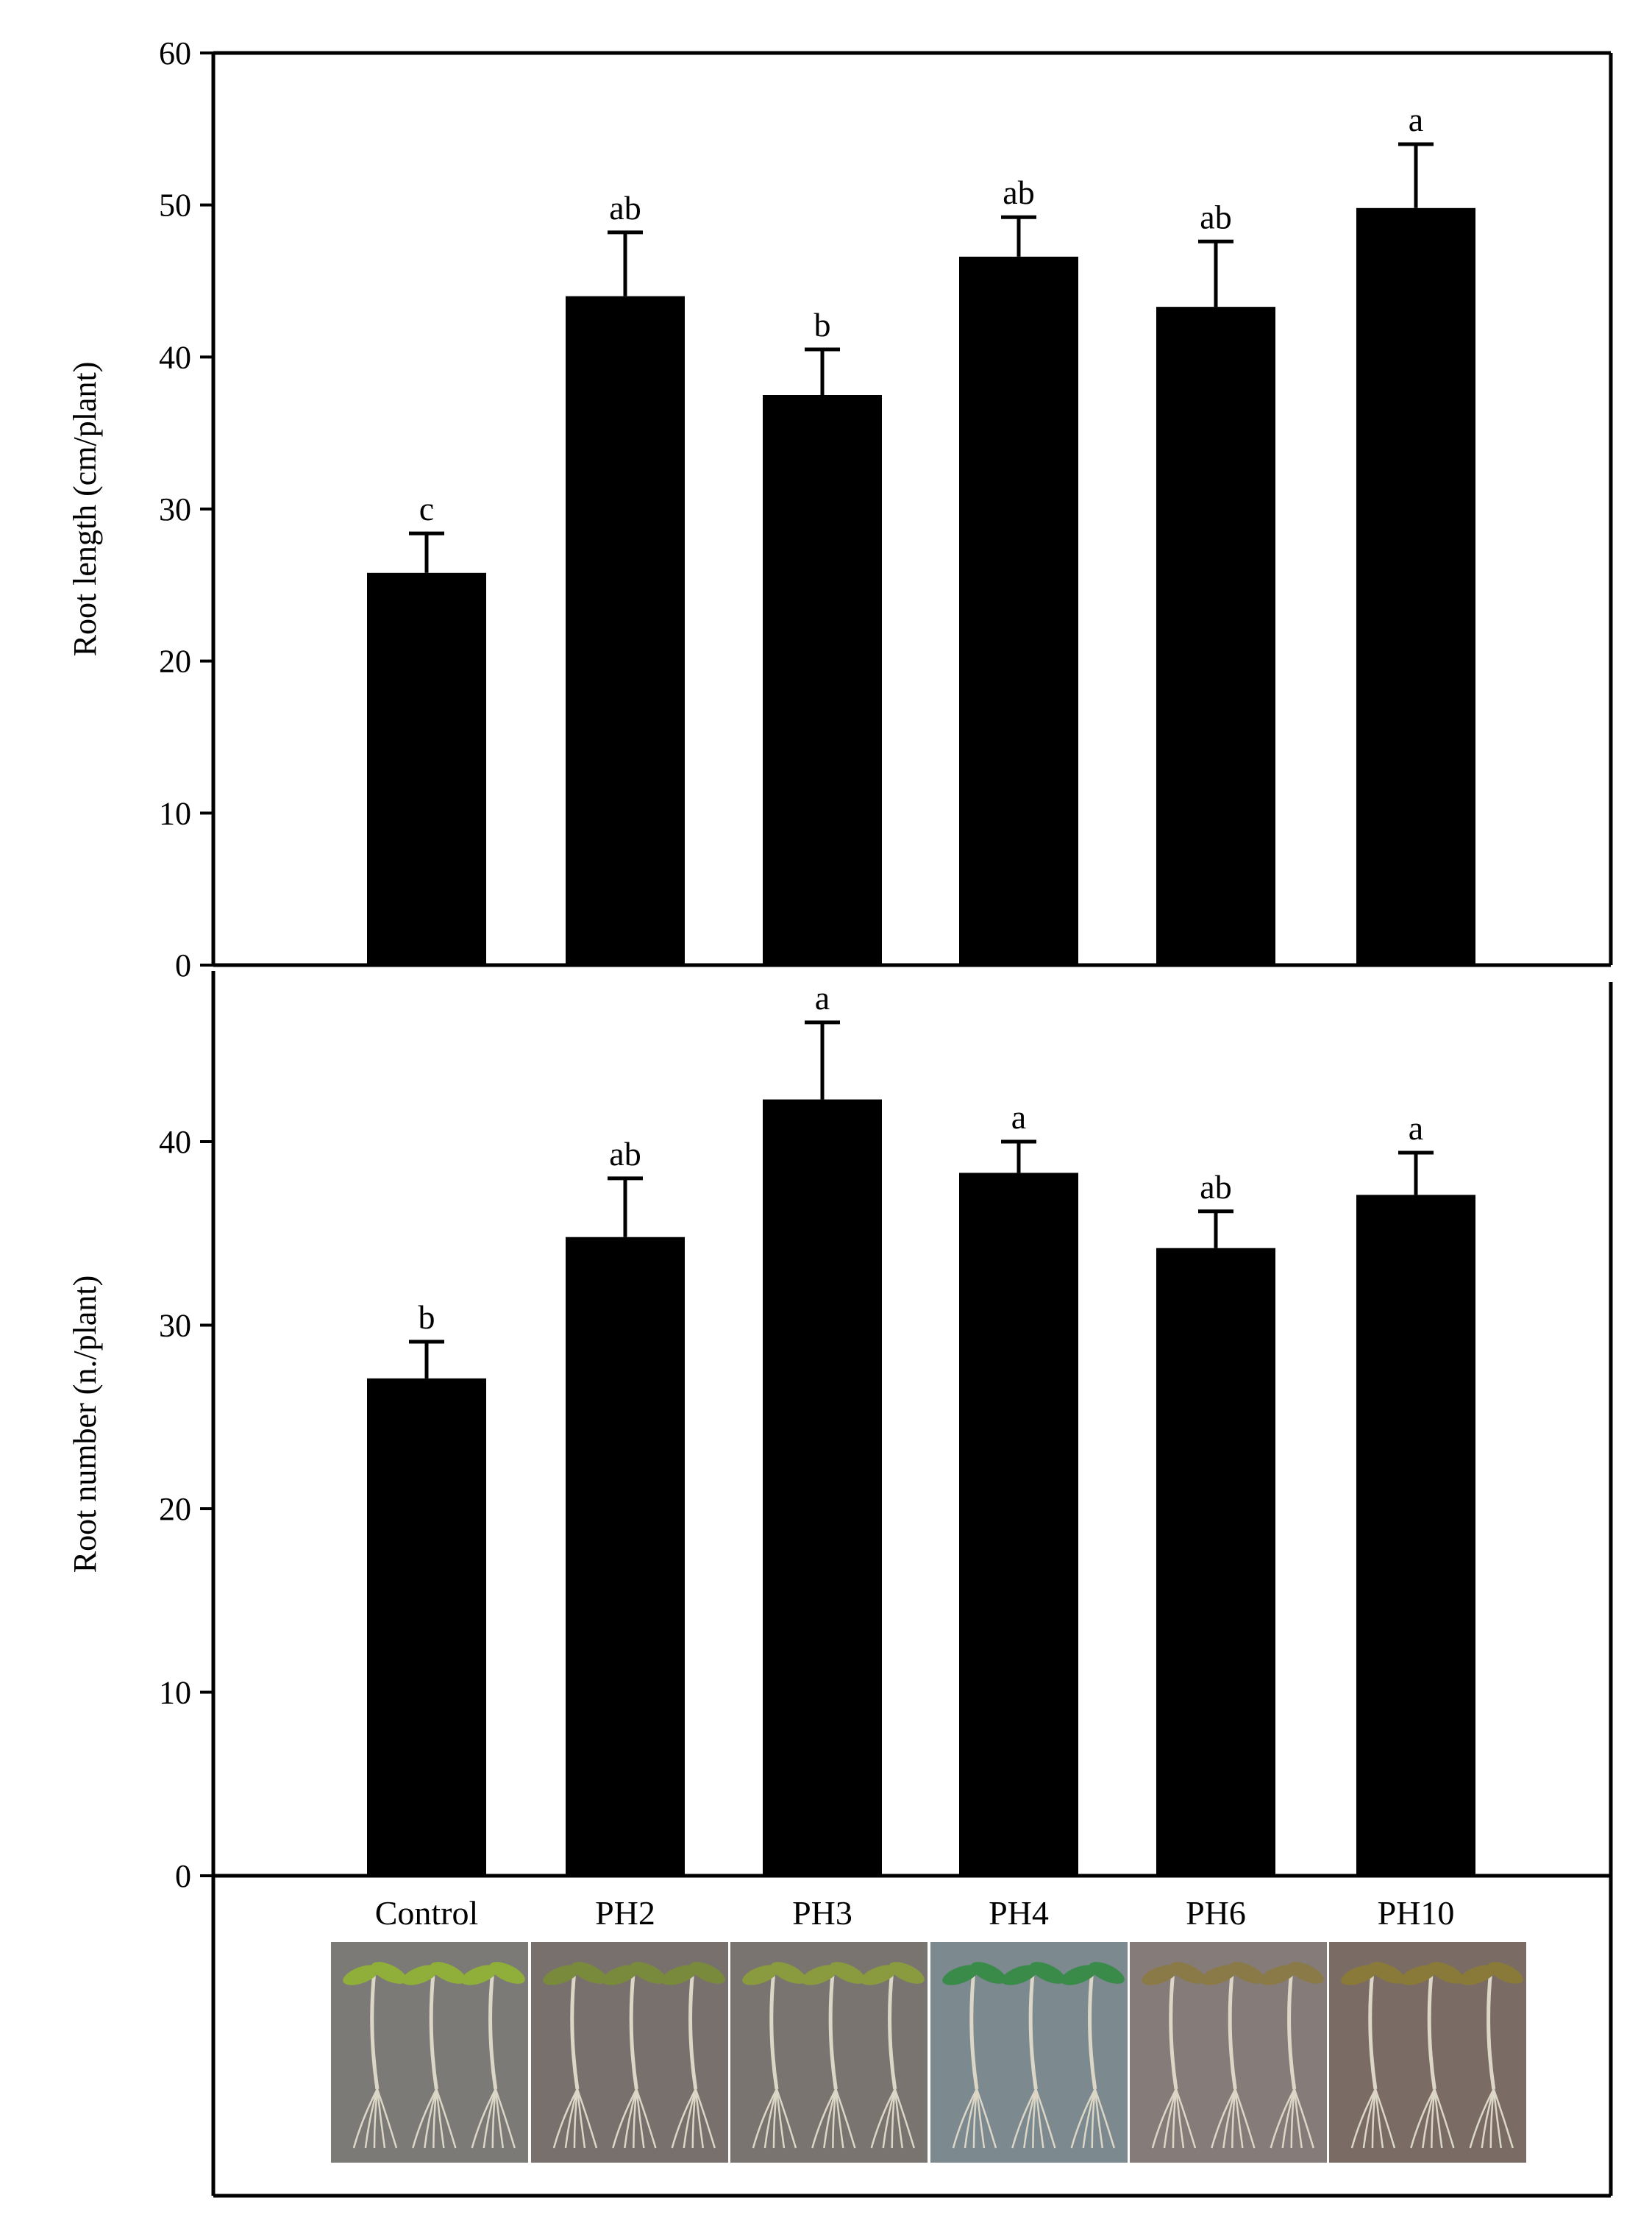  What do you see at coordinates (1029, 2052) in the screenshot?
I see `seedling-photo-ph4` at bounding box center [1029, 2052].